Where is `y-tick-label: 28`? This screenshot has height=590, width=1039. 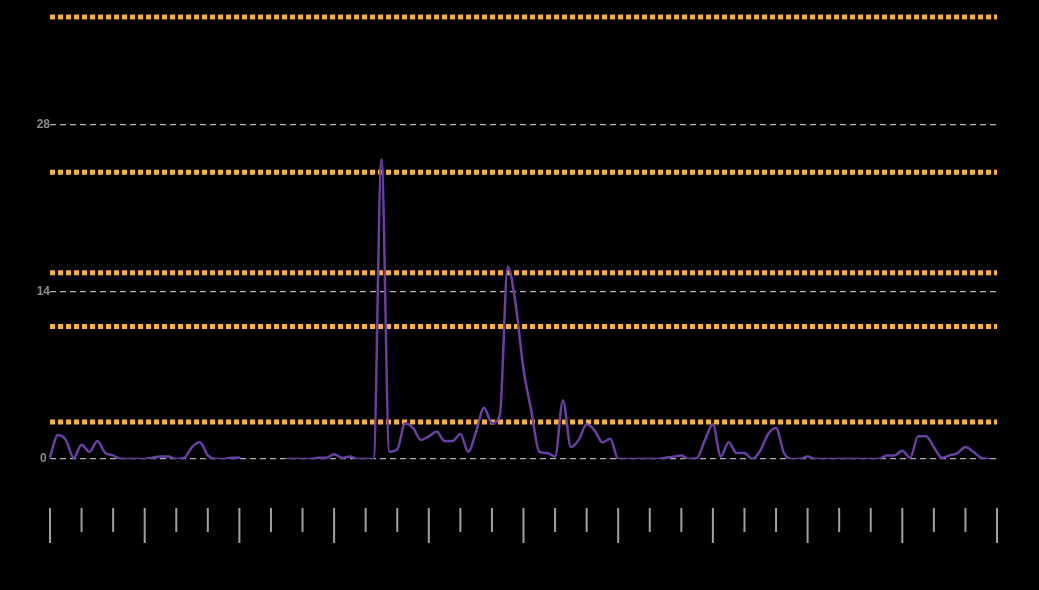
y-tick-label: 28 is located at coordinates (43, 123).